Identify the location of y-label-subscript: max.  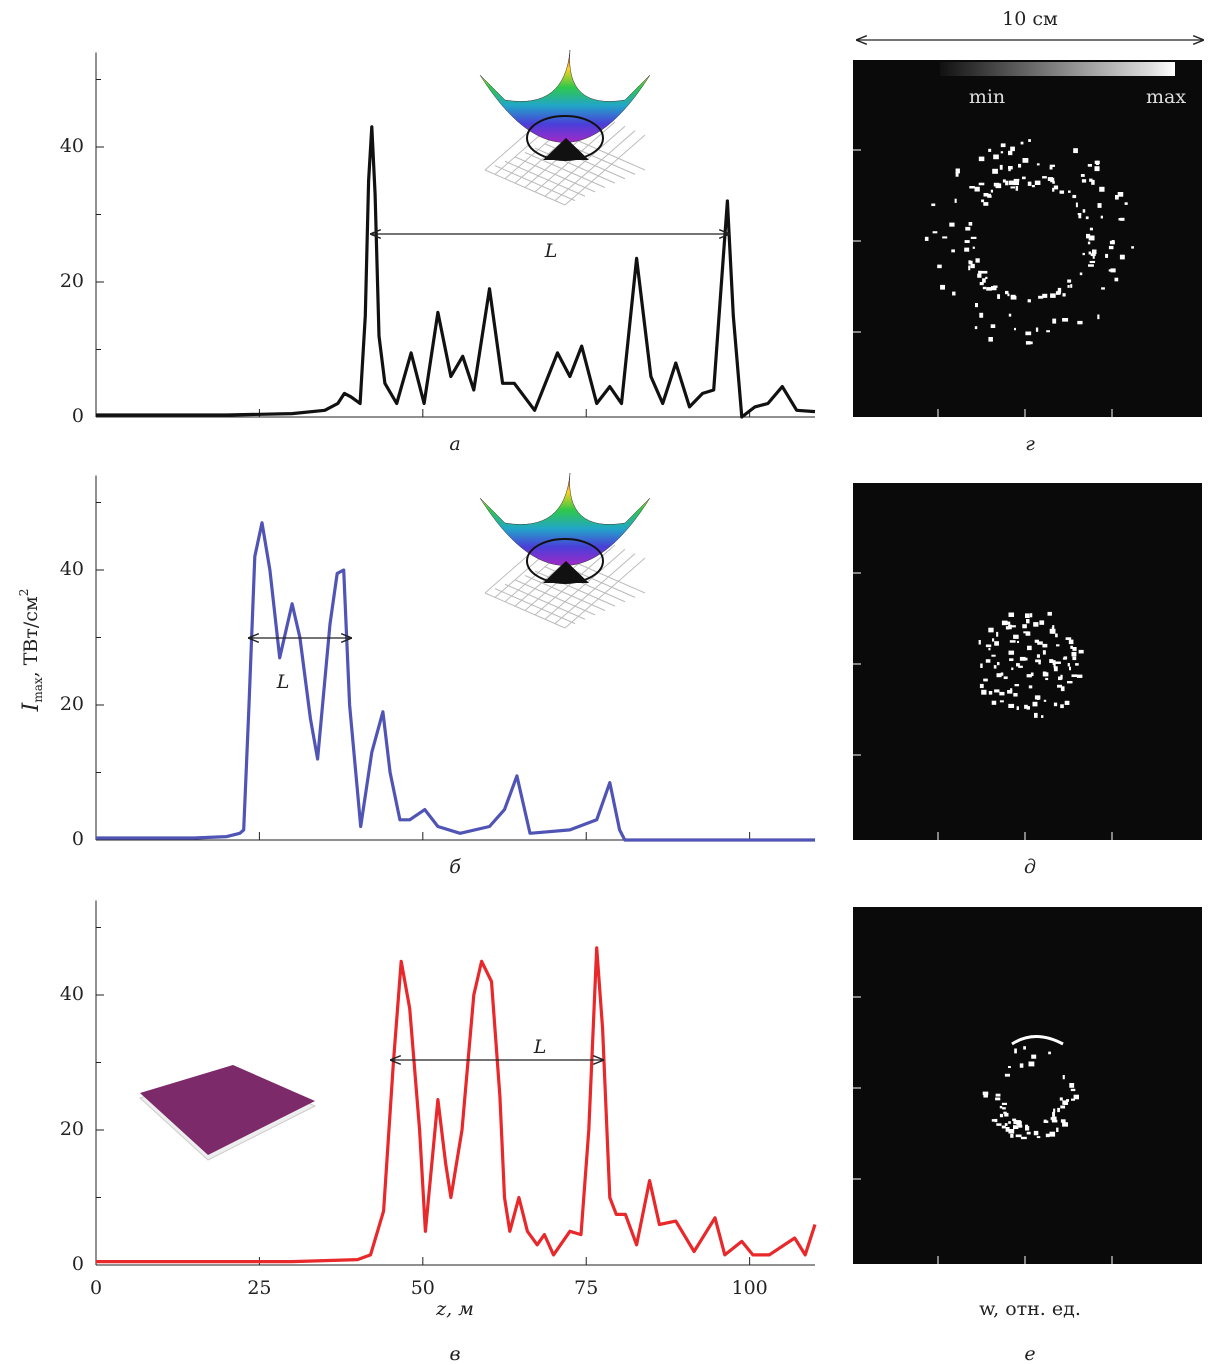
(38, 690).